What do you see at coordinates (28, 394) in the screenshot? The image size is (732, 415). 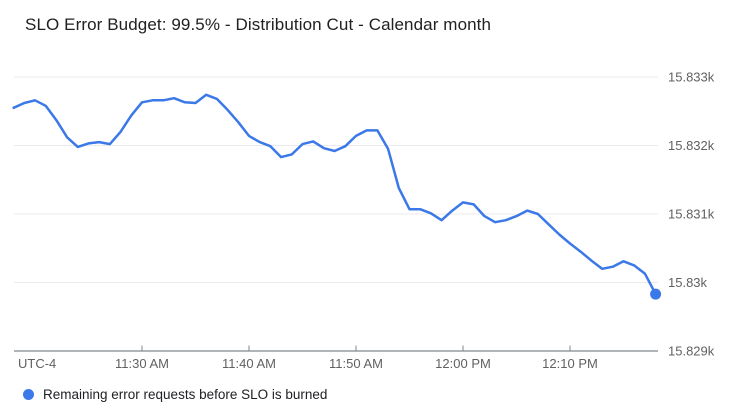 I see `legend-series-marker-icon` at bounding box center [28, 394].